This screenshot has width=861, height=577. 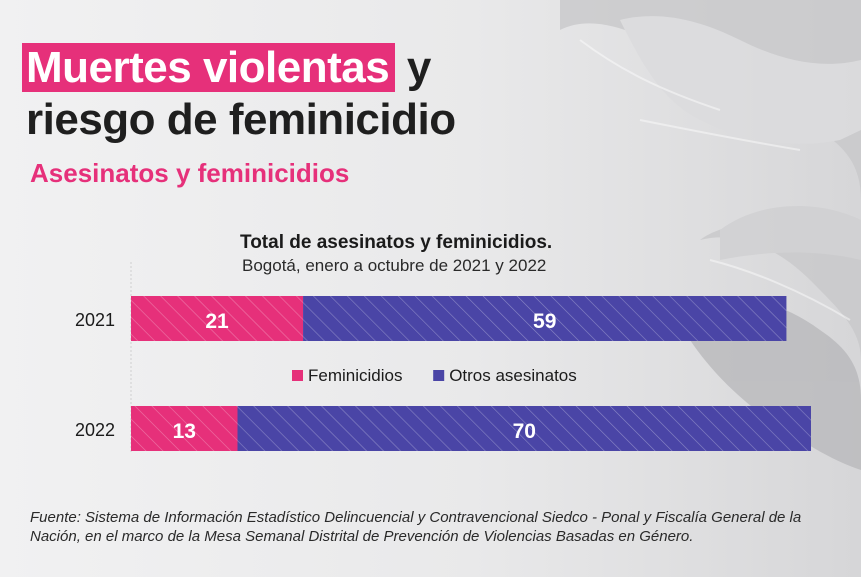 What do you see at coordinates (241, 119) in the screenshot?
I see `page-title-line2: riesgo de feminicidio` at bounding box center [241, 119].